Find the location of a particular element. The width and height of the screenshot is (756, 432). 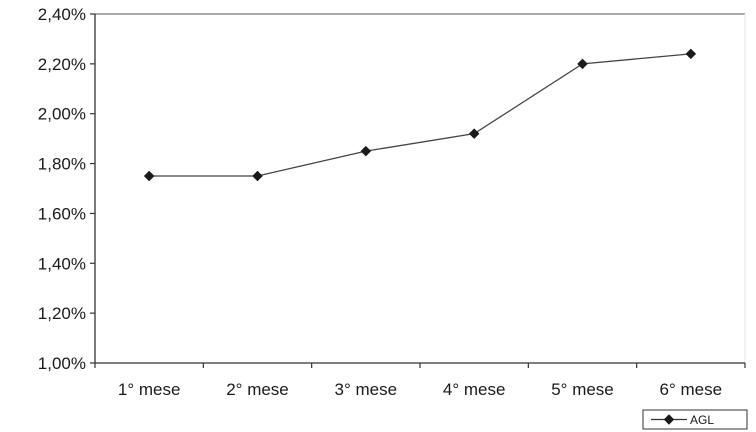

y-tick-label: 1,40% is located at coordinates (62, 263).